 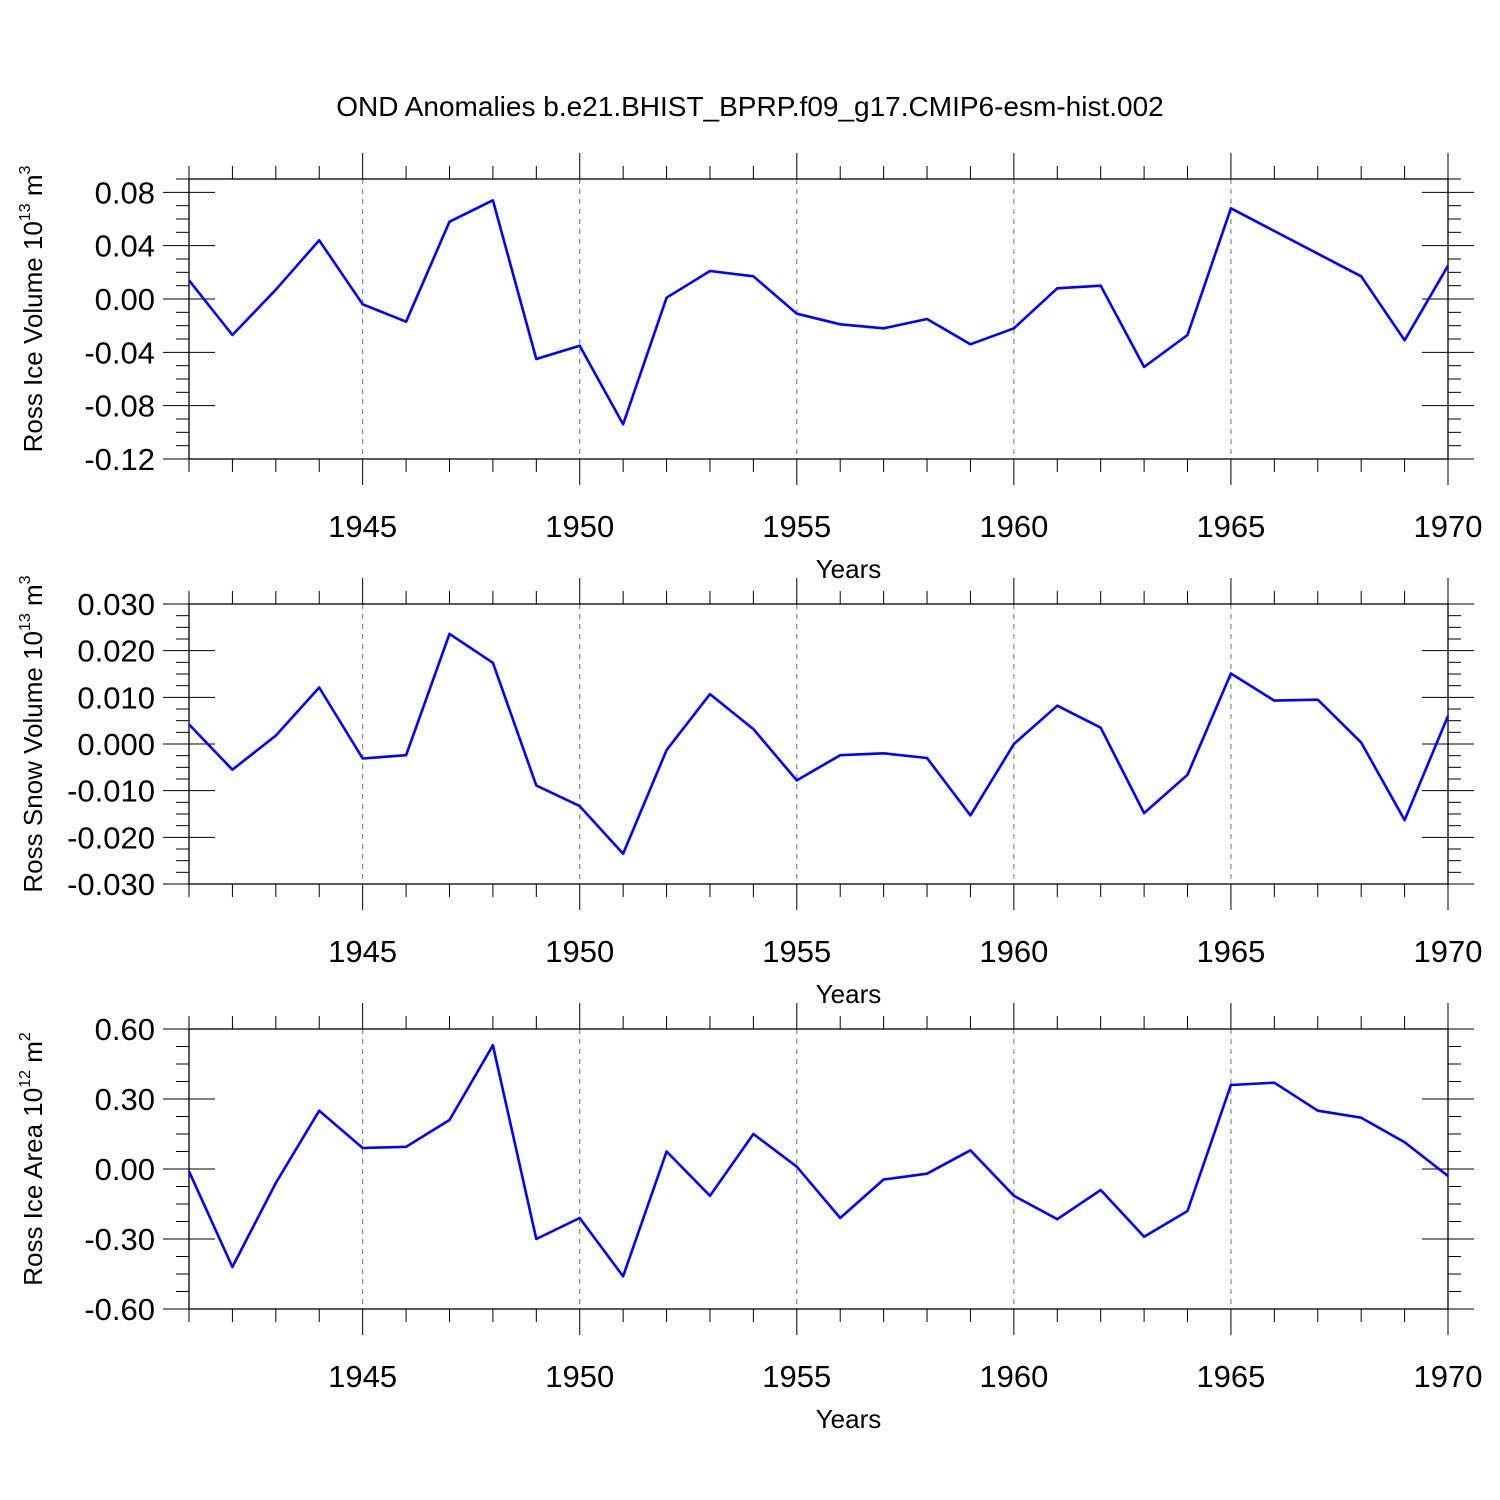 What do you see at coordinates (116, 744) in the screenshot?
I see `y-tick-label: 0.000` at bounding box center [116, 744].